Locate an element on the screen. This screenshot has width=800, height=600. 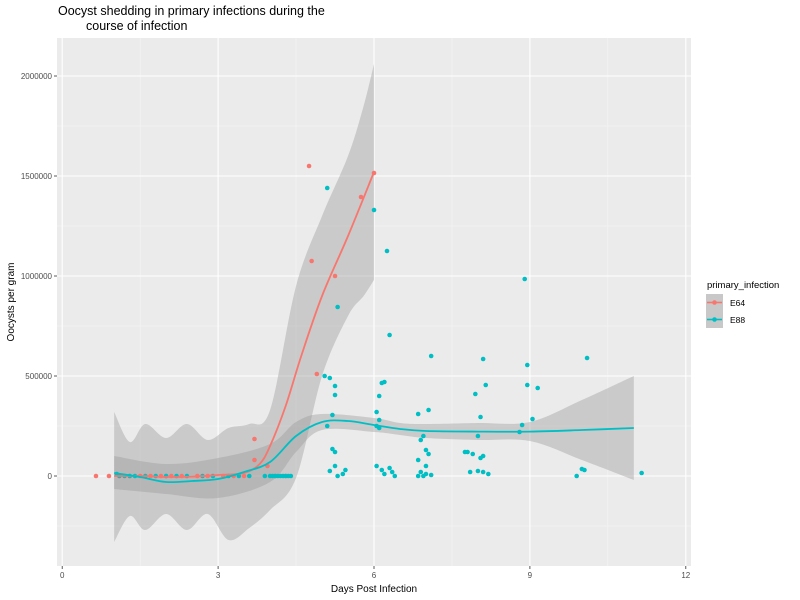
ribbon-e88 is located at coordinates (374, 437).